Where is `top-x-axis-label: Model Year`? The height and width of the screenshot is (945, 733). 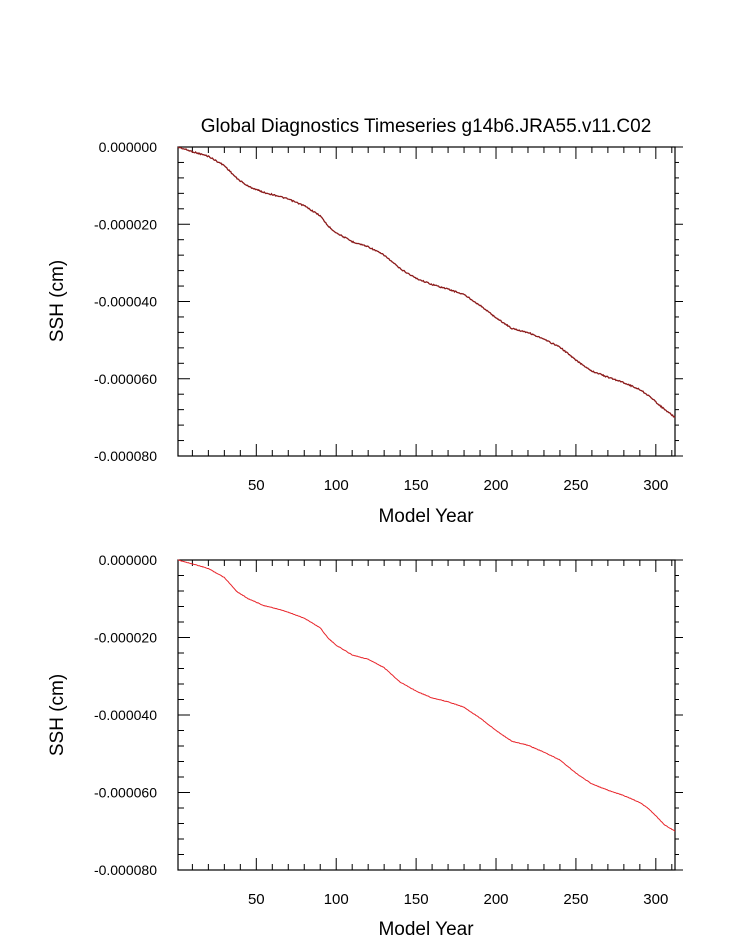 top-x-axis-label: Model Year is located at coordinates (426, 516).